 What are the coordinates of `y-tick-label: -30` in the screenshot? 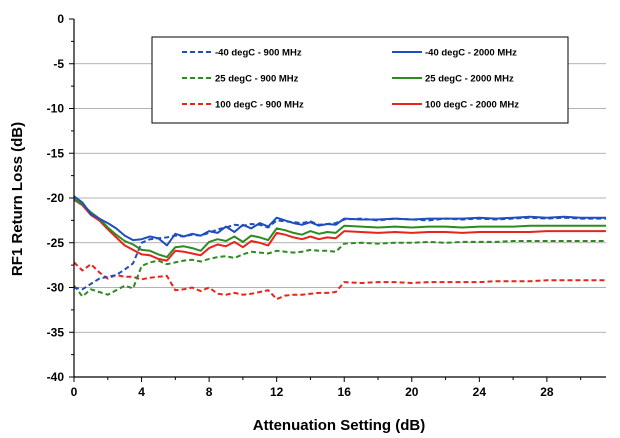 It's located at (56, 288).